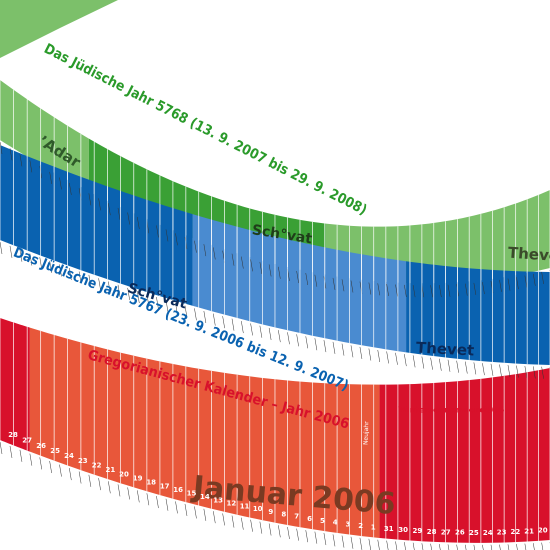 Image resolution: width=550 pixels, height=550 pixels. I want to click on day-number: 5, so click(322, 521).